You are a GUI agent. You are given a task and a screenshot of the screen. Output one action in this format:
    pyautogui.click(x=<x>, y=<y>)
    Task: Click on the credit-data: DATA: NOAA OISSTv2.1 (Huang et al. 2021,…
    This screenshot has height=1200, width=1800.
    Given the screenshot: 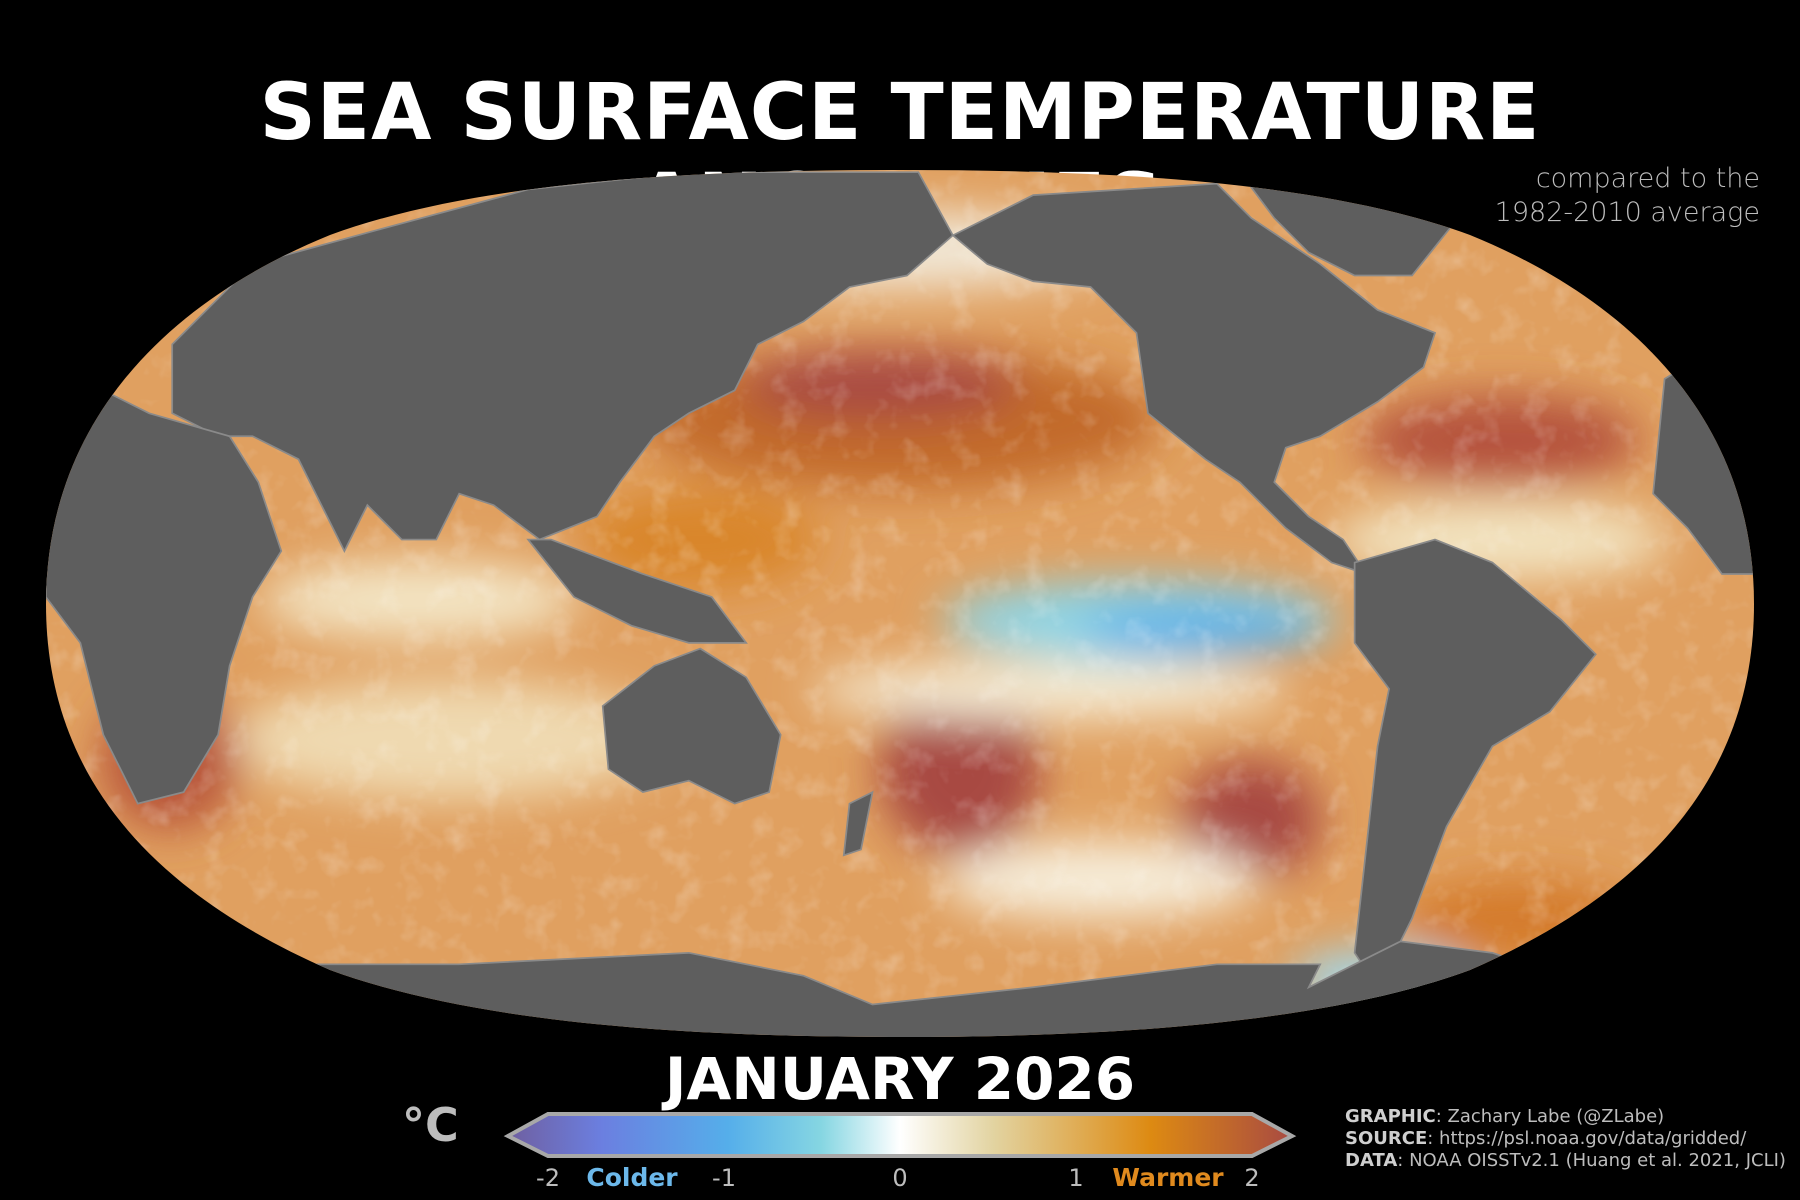 What is the action you would take?
    pyautogui.click(x=1565, y=1160)
    